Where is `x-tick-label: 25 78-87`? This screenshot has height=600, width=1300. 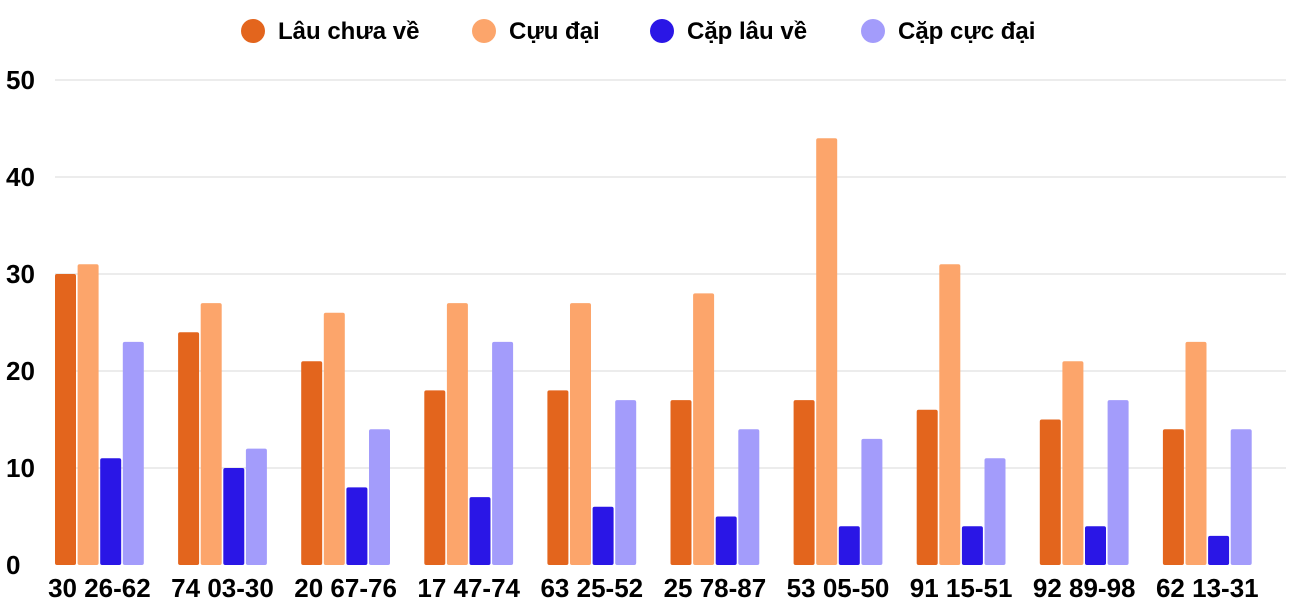 x-tick-label: 25 78-87 is located at coordinates (715, 586).